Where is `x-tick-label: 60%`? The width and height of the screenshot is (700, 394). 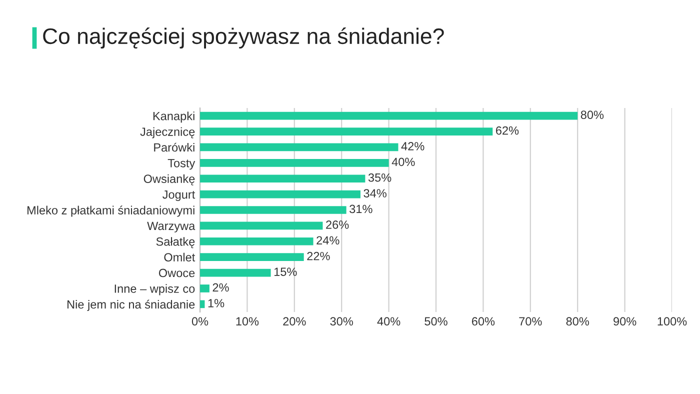
x-tick-label: 60% is located at coordinates (483, 321).